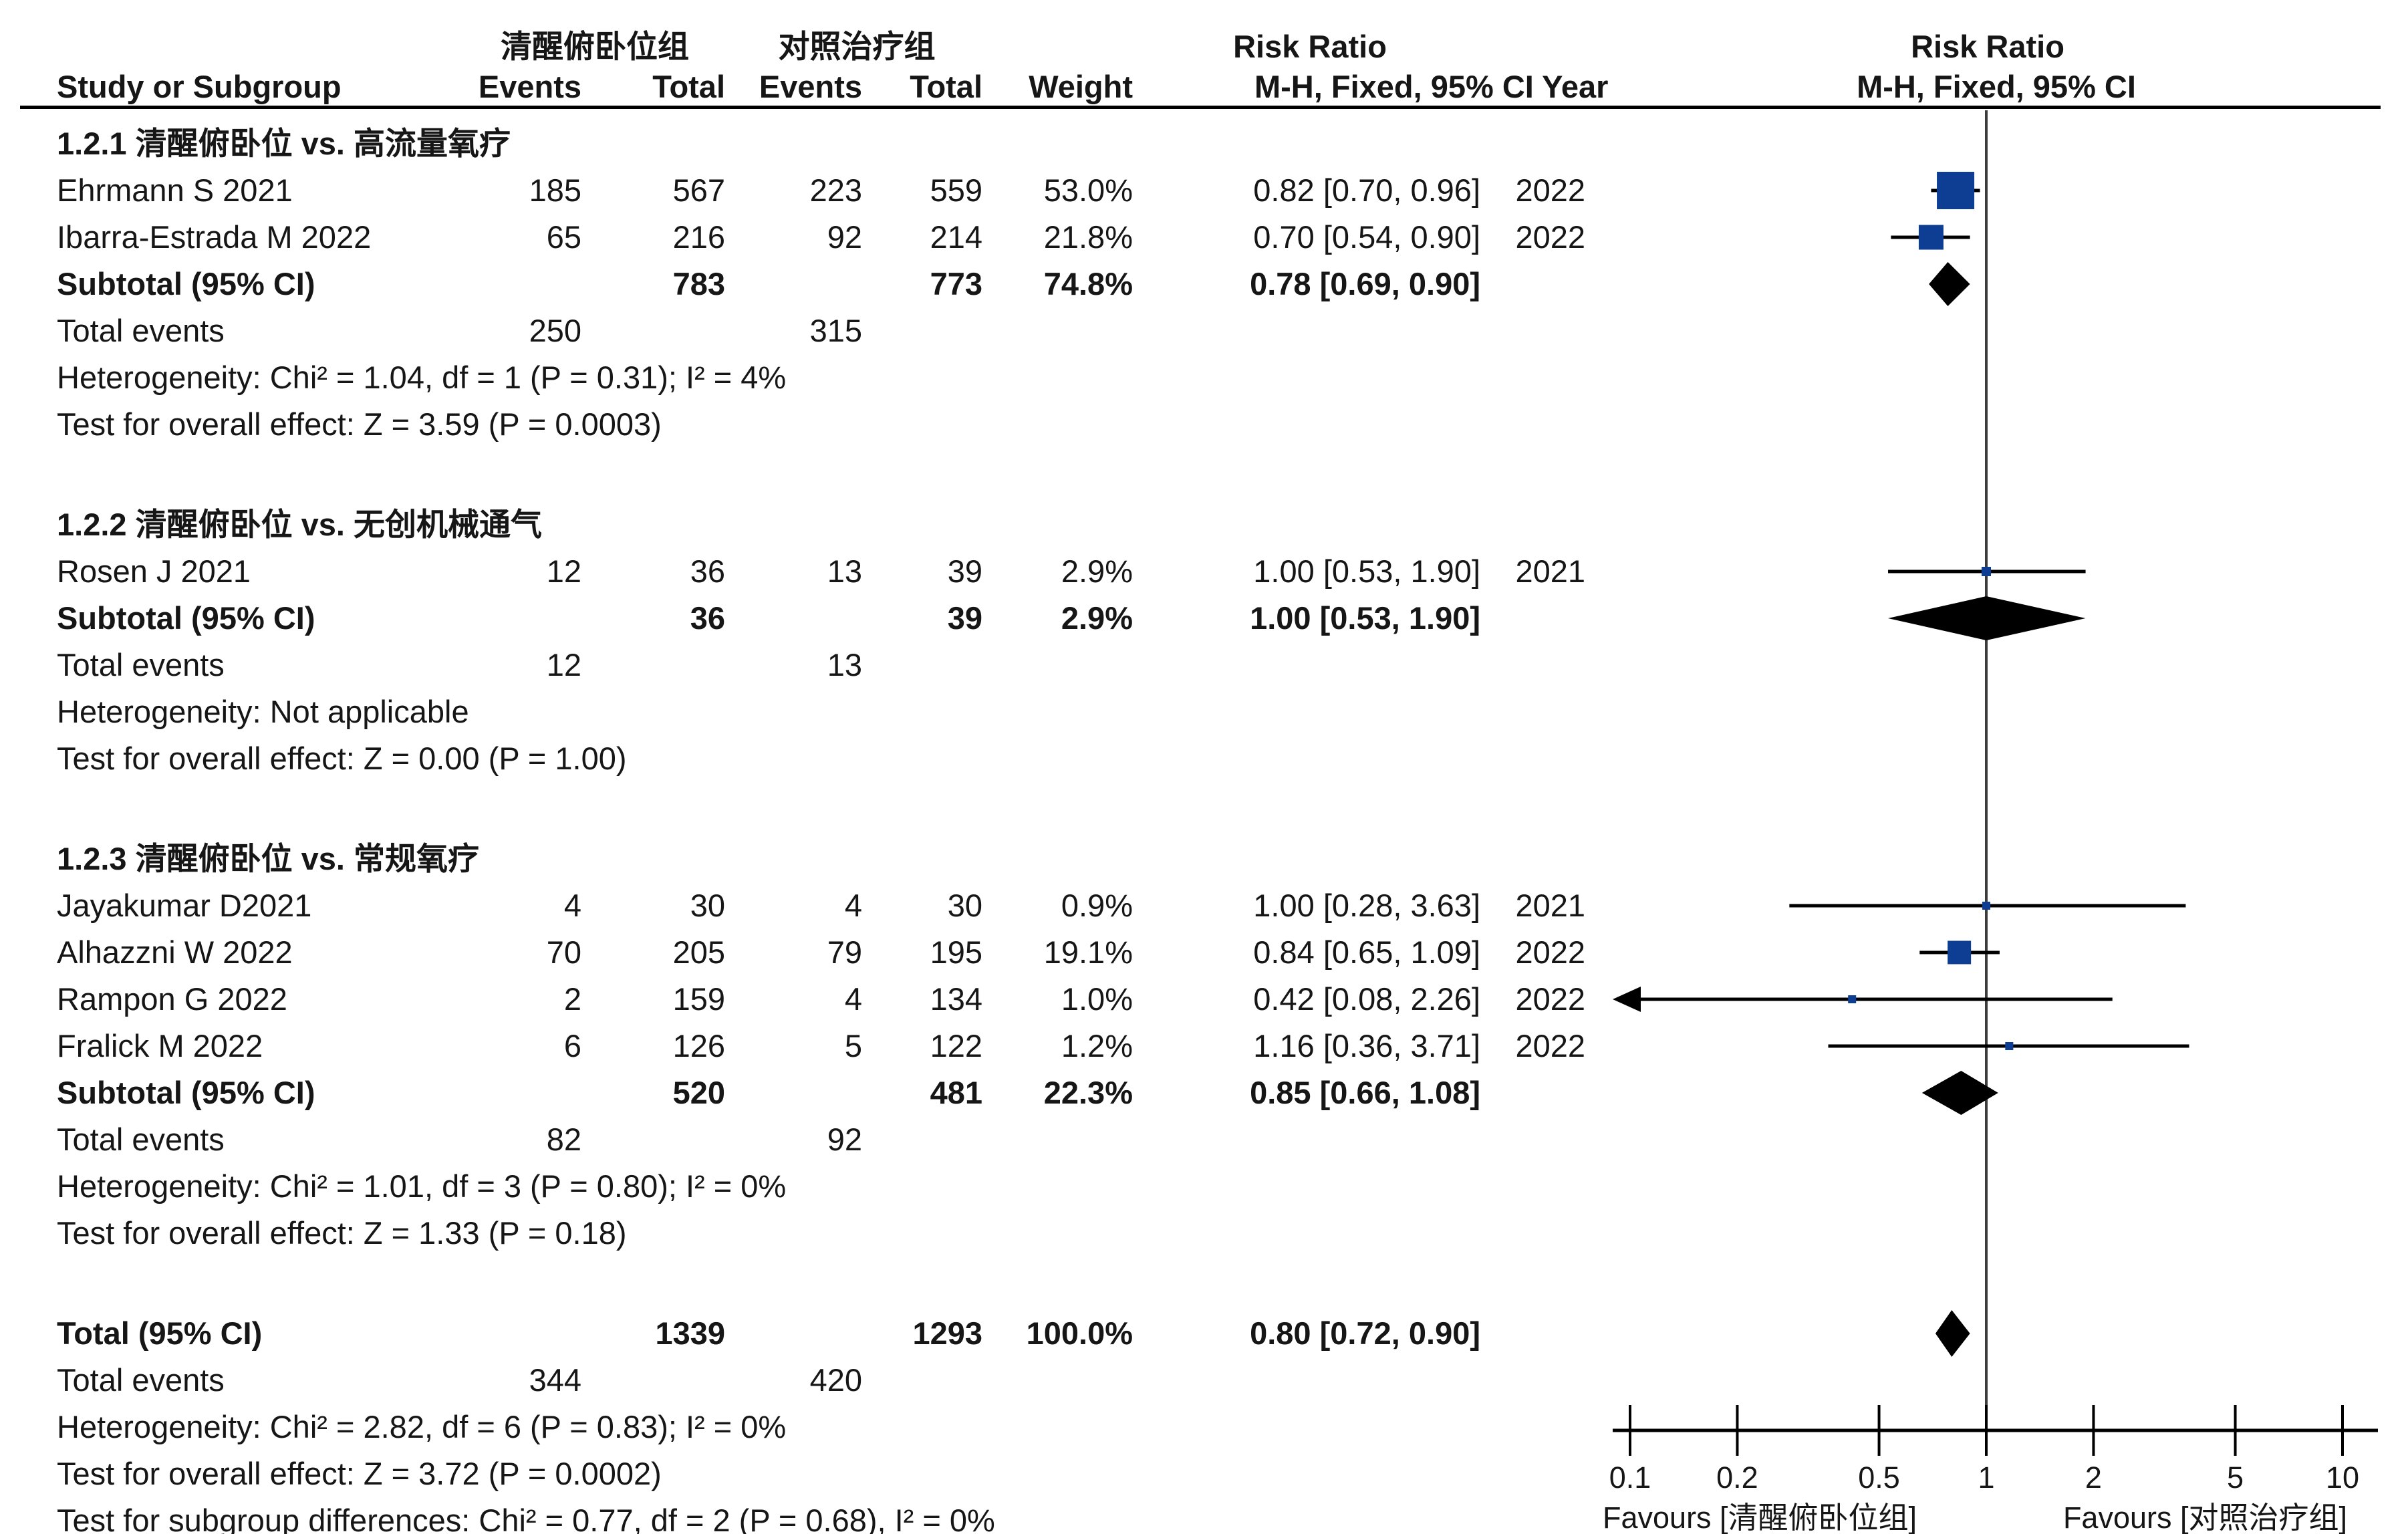  What do you see at coordinates (1097, 1045) in the screenshot?
I see `weight-cell: 1.2%` at bounding box center [1097, 1045].